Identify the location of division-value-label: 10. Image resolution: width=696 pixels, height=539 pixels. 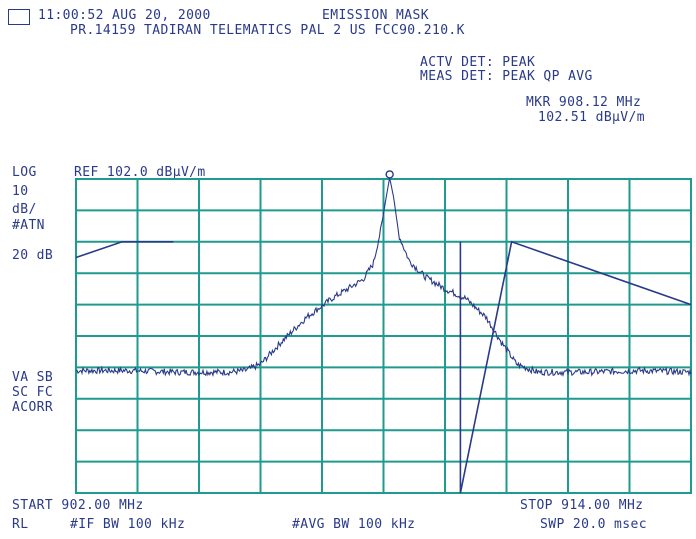
(20, 191).